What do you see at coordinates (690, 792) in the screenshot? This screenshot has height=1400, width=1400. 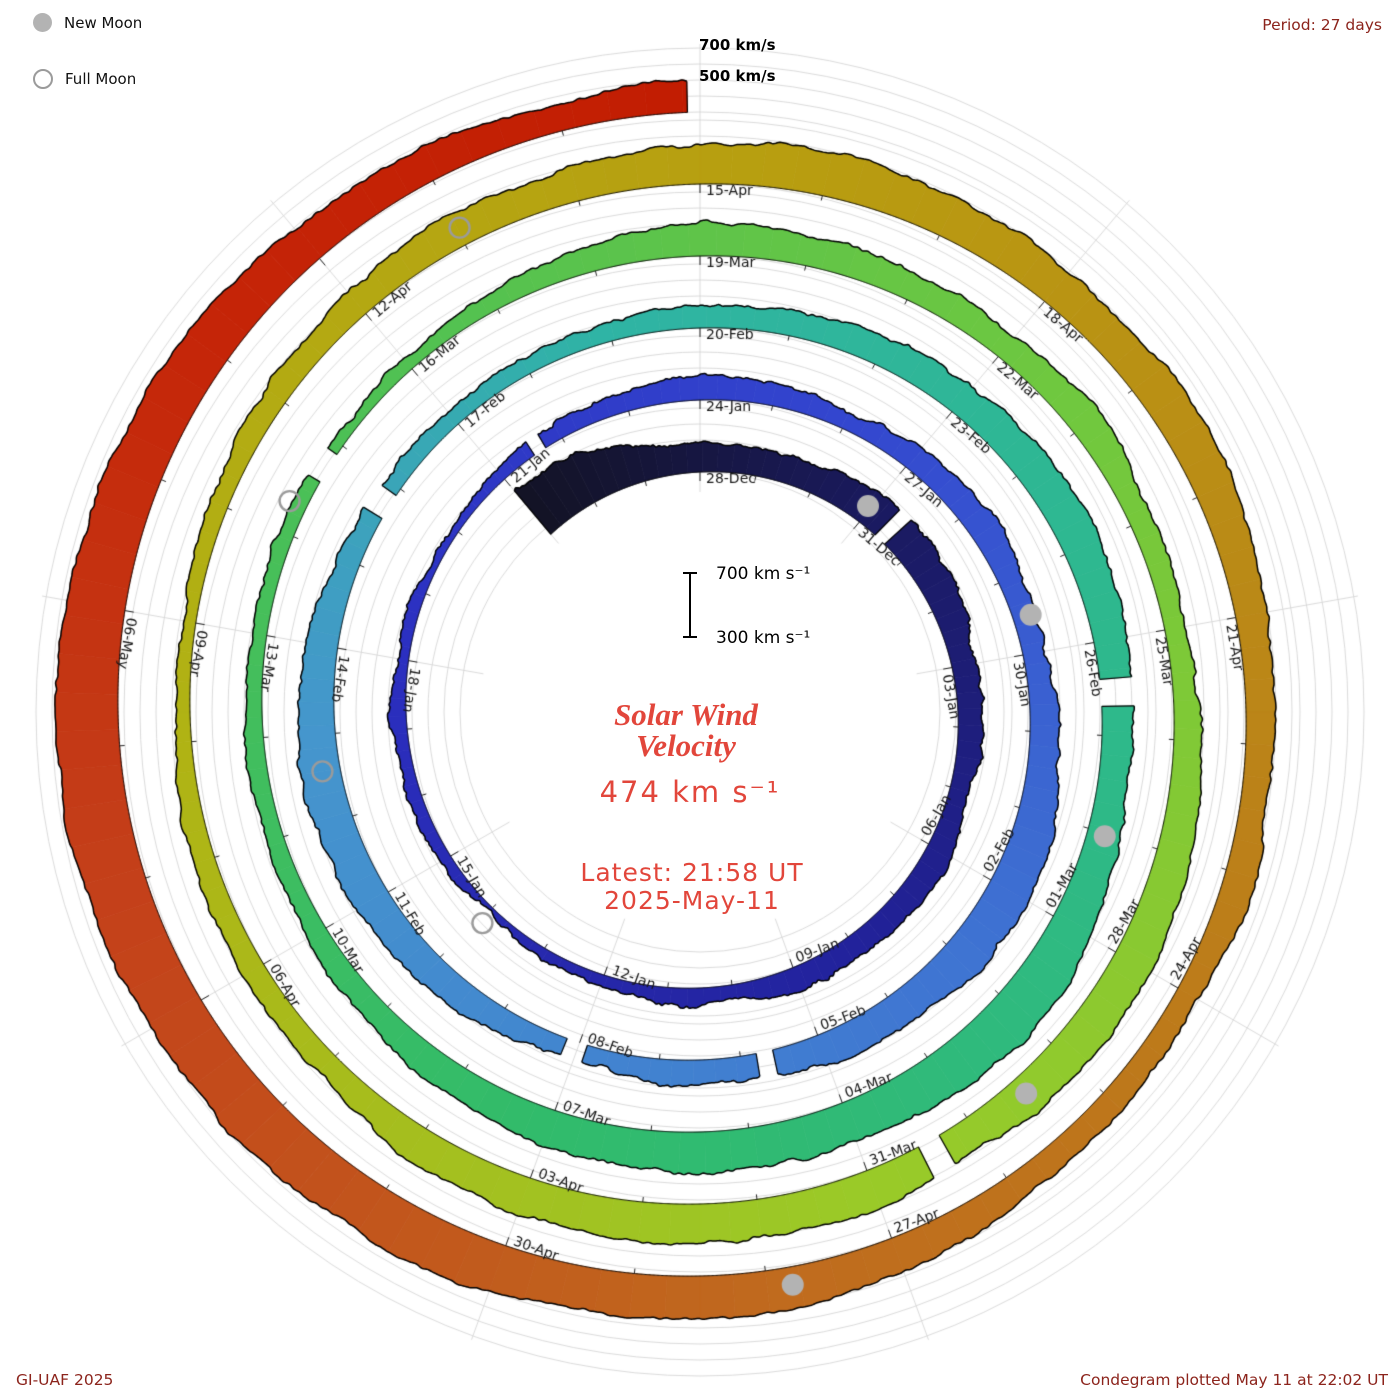 I see `current-velocity-value: 474 km s⁻¹` at bounding box center [690, 792].